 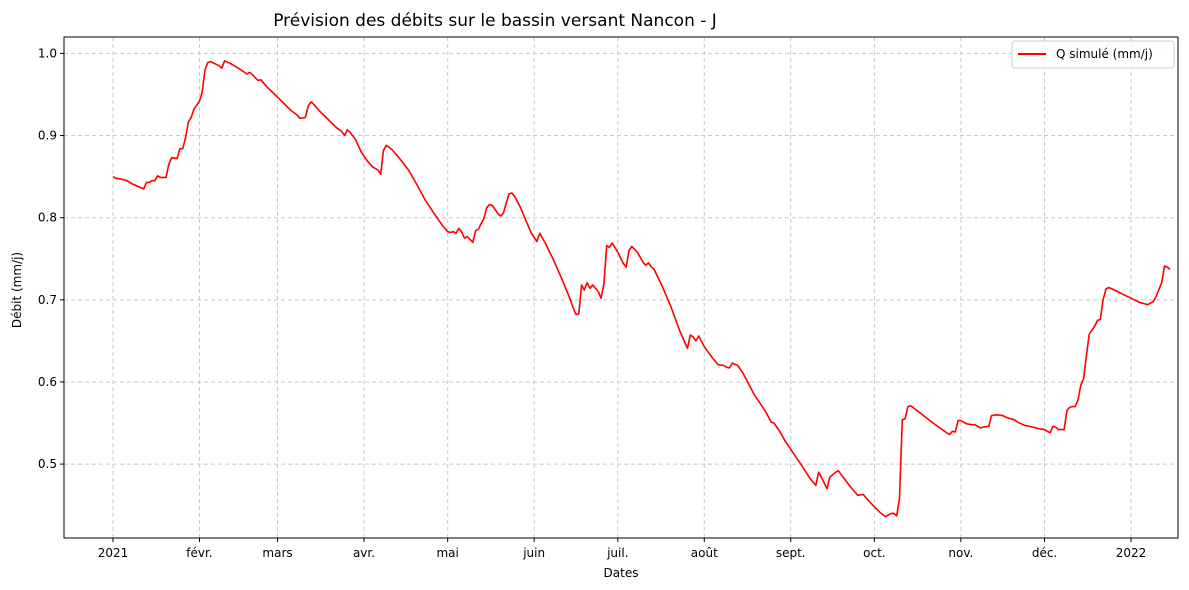 I want to click on legend-label: Q simulé (mm/j), so click(x=1104, y=54).